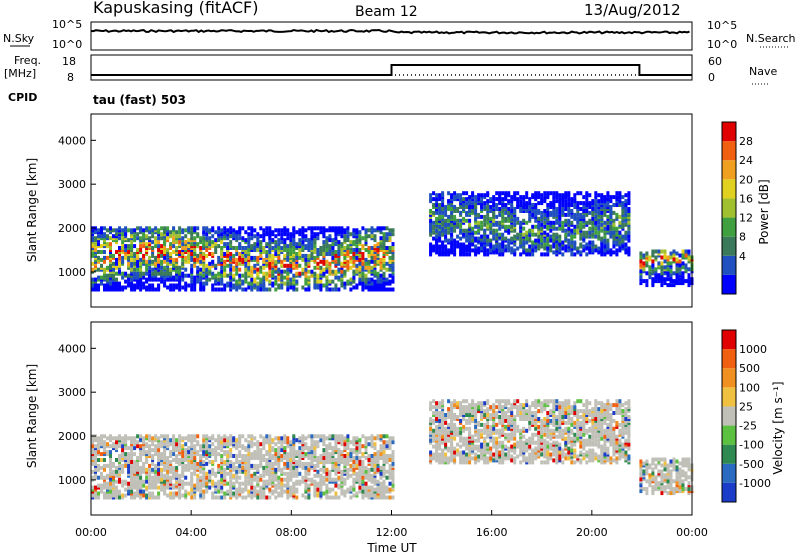 This screenshot has width=800, height=554. I want to click on nsearch-tick-bottom: 10^0, so click(722, 44).